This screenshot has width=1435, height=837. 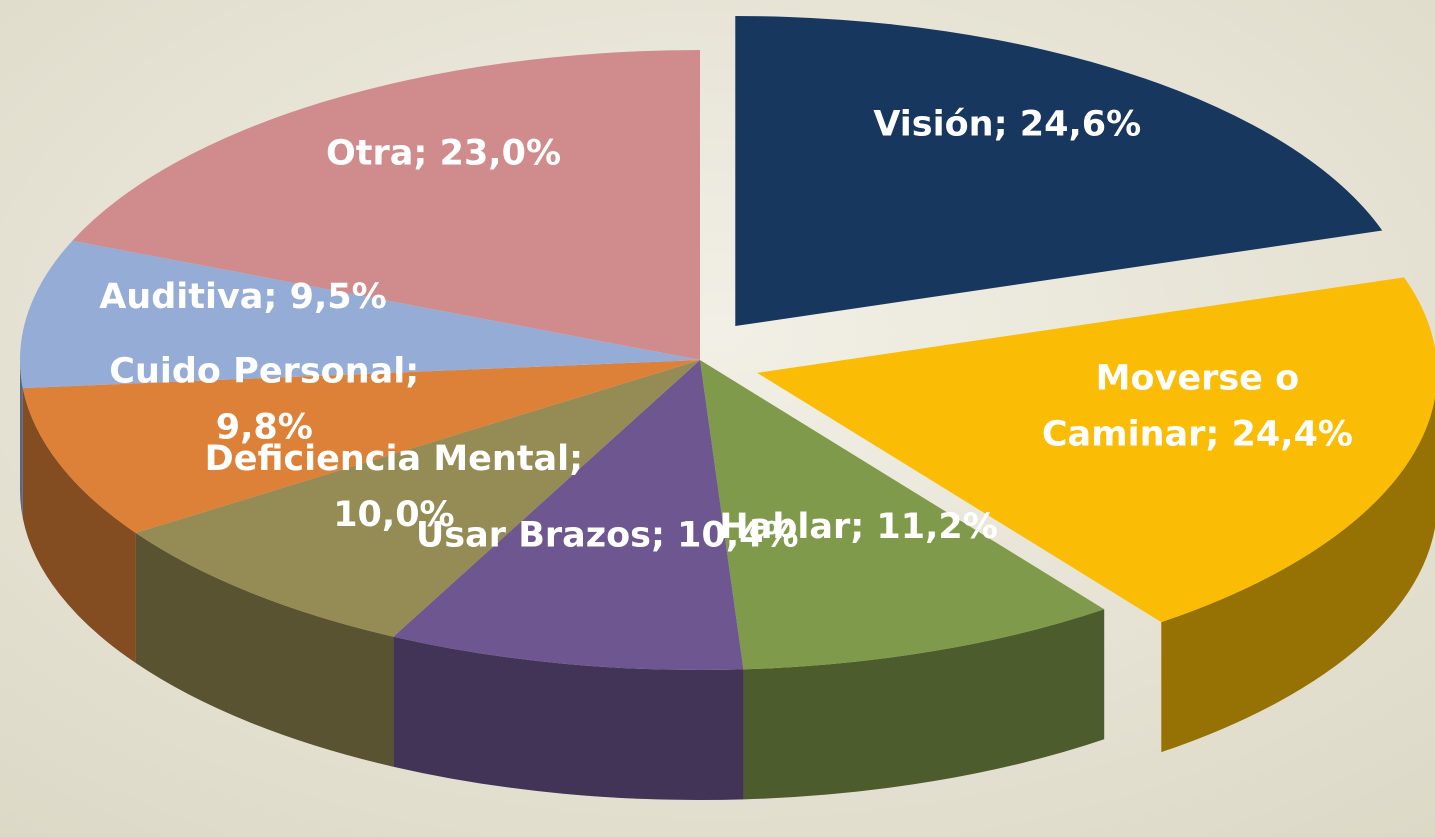 I want to click on data-label: Hablar; 11,2%, so click(x=858, y=527).